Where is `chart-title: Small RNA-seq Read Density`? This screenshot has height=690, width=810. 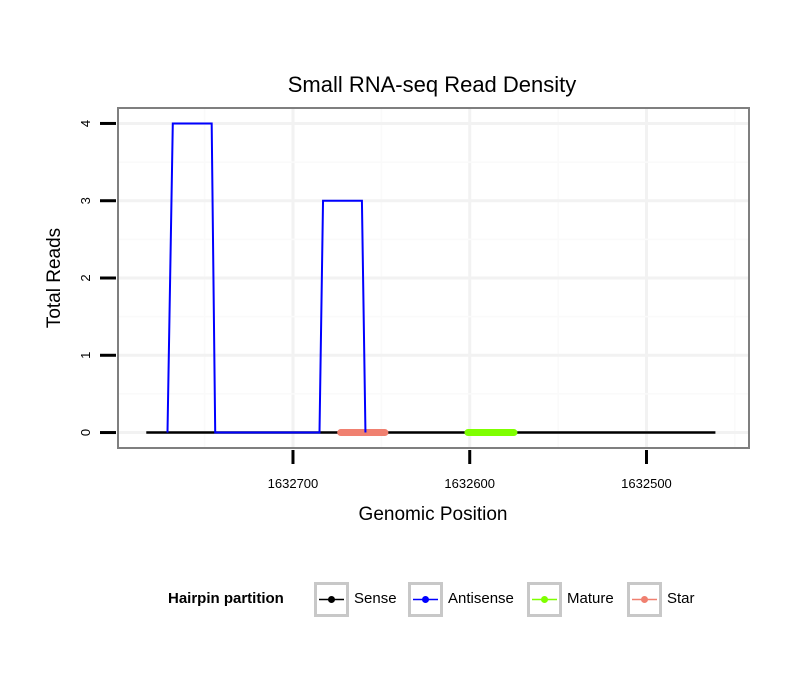
chart-title: Small RNA-seq Read Density is located at coordinates (432, 84).